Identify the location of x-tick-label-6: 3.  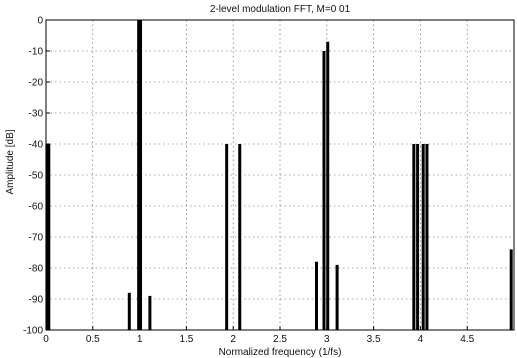
(327, 339).